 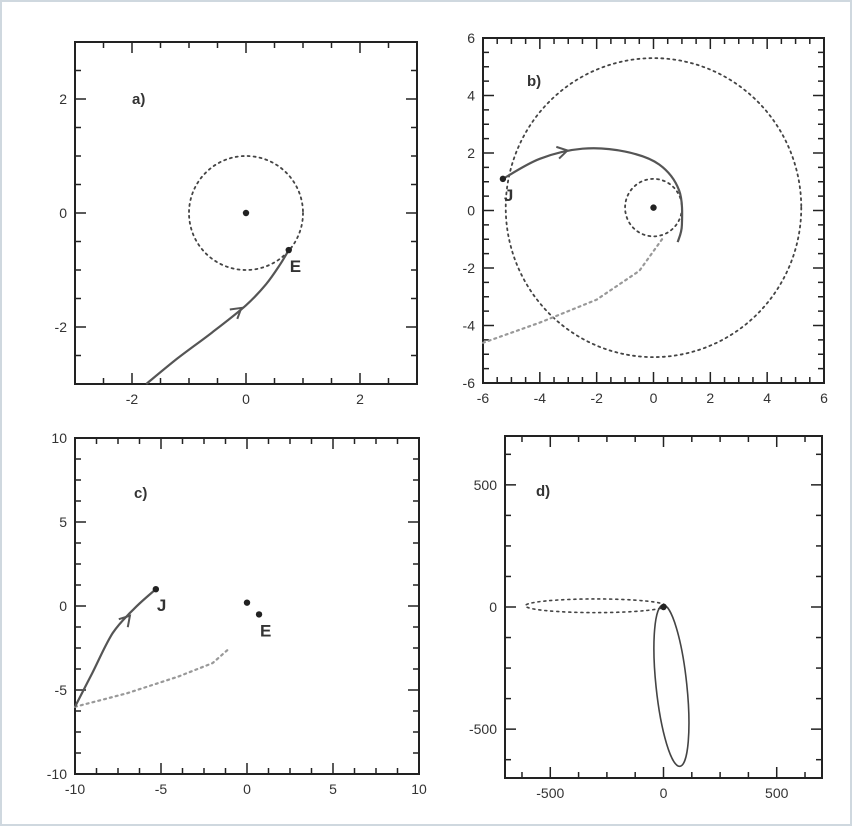 I want to click on x-tick-label: 500, so click(x=777, y=793).